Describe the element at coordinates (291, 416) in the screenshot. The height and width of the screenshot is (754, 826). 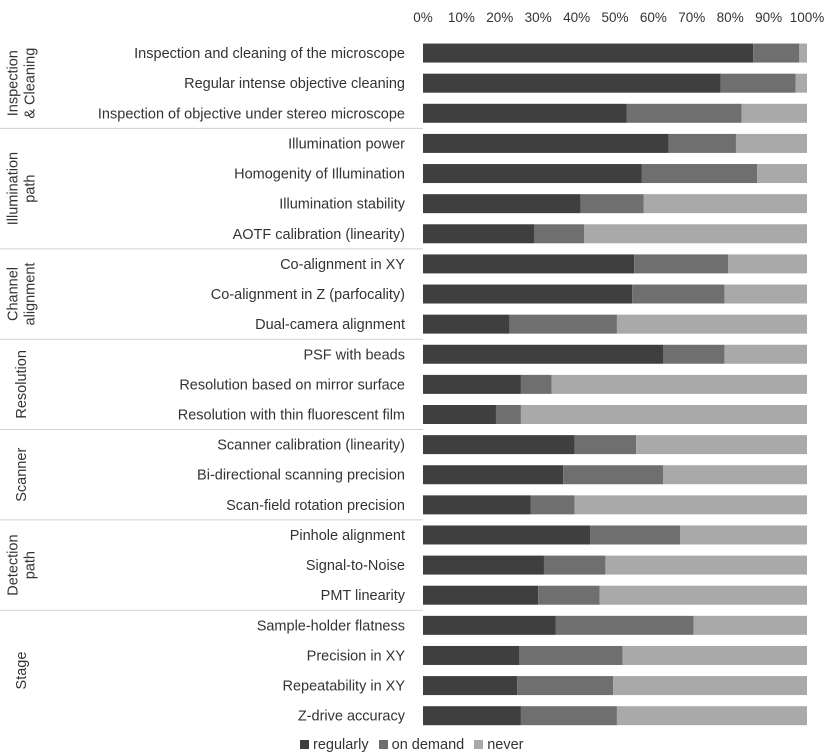
I see `category-label: Resolution with thin fluorescent film` at that location.